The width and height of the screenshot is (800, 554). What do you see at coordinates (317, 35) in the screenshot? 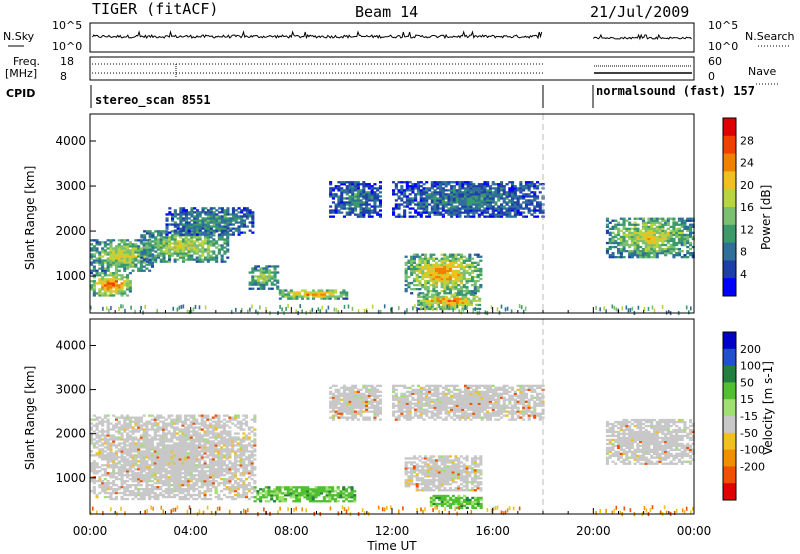
I see `nsky-line` at bounding box center [317, 35].